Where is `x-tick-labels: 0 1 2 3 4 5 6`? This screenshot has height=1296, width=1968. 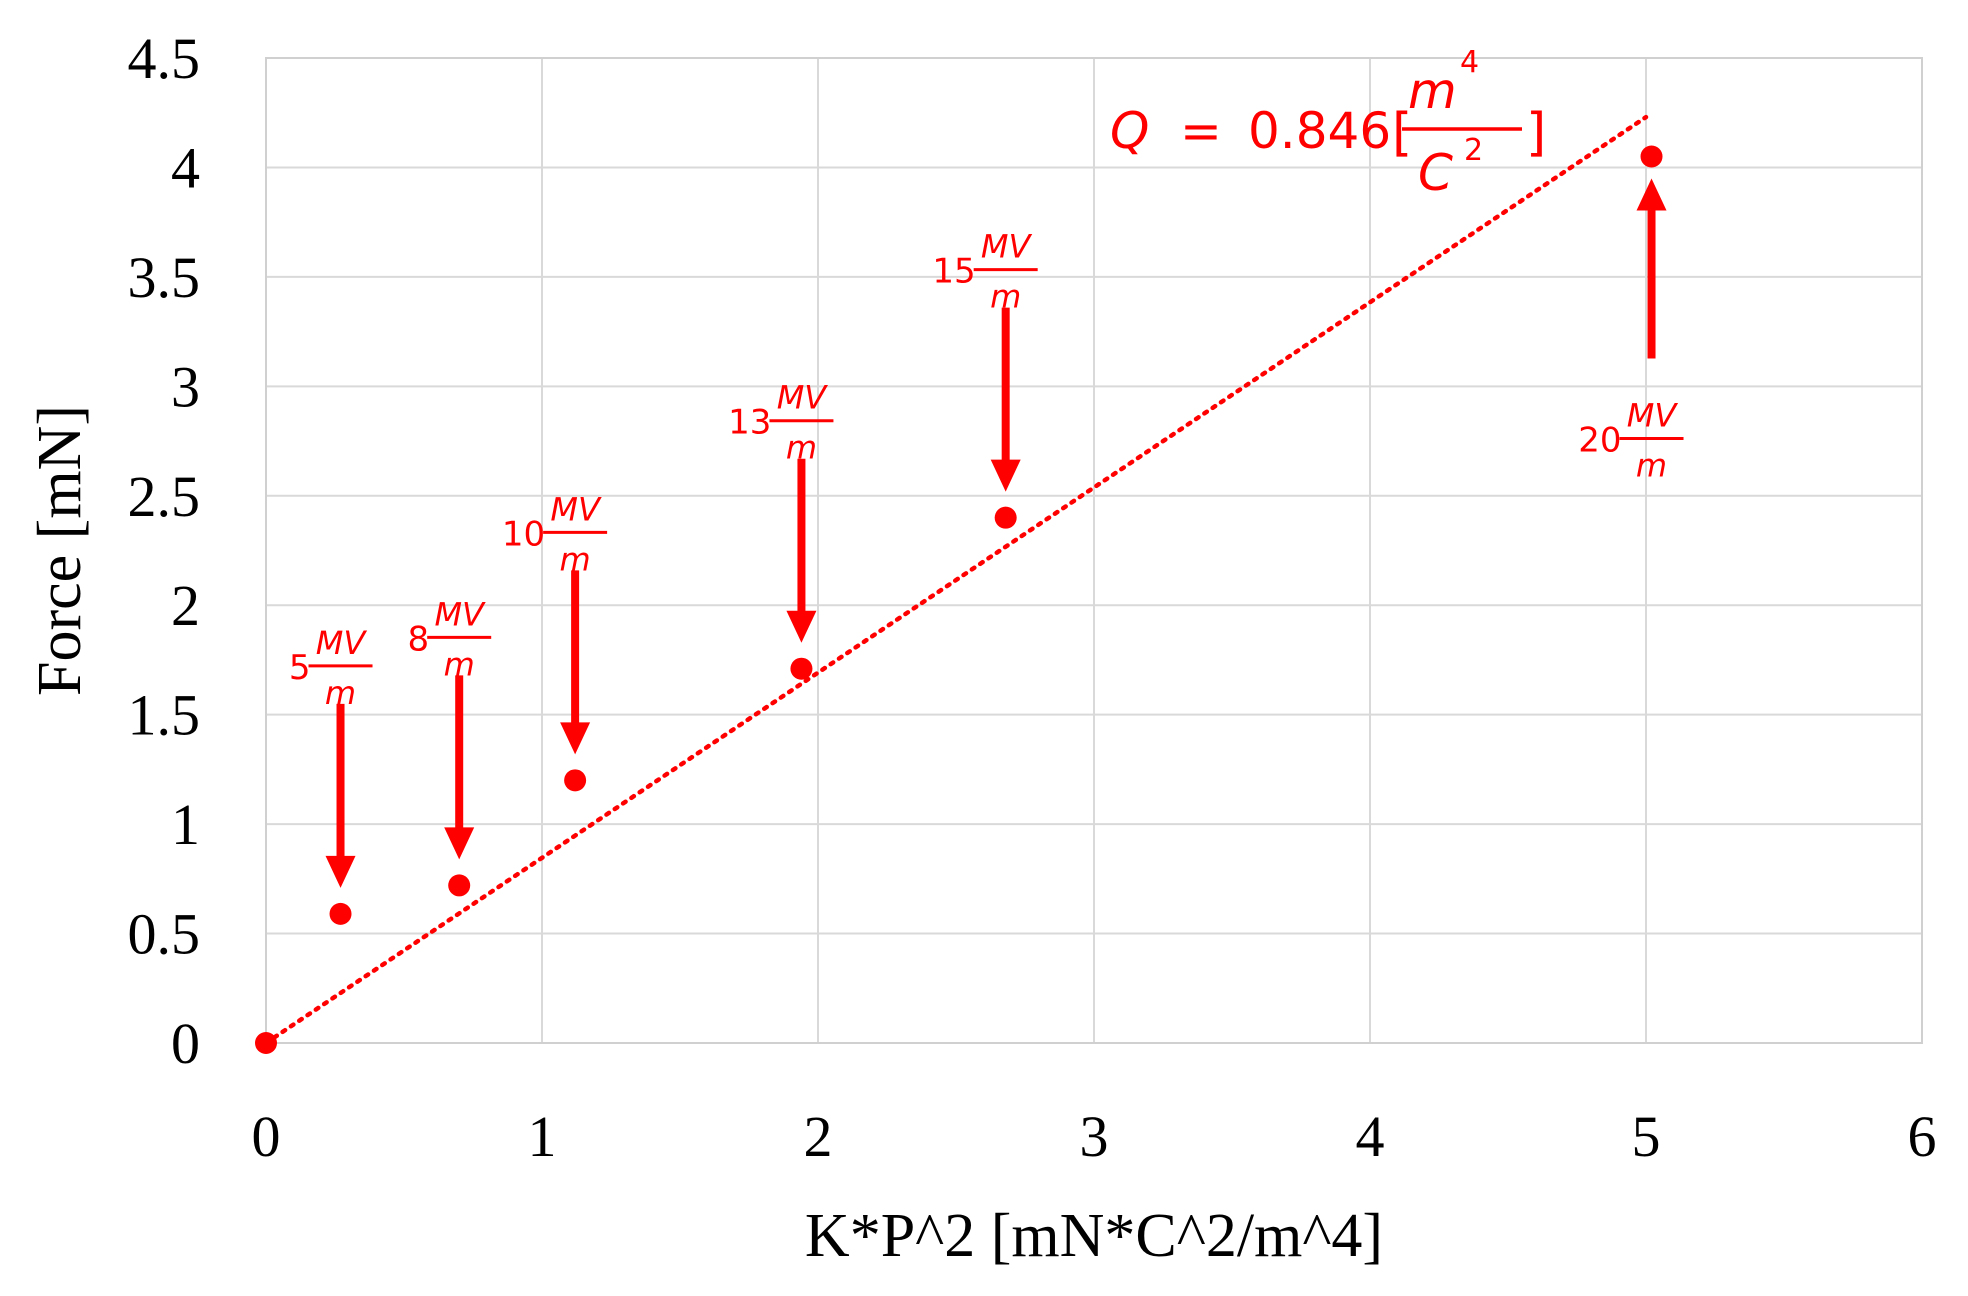
x-tick-labels: 0 1 2 3 4 5 6 is located at coordinates (1094, 1136).